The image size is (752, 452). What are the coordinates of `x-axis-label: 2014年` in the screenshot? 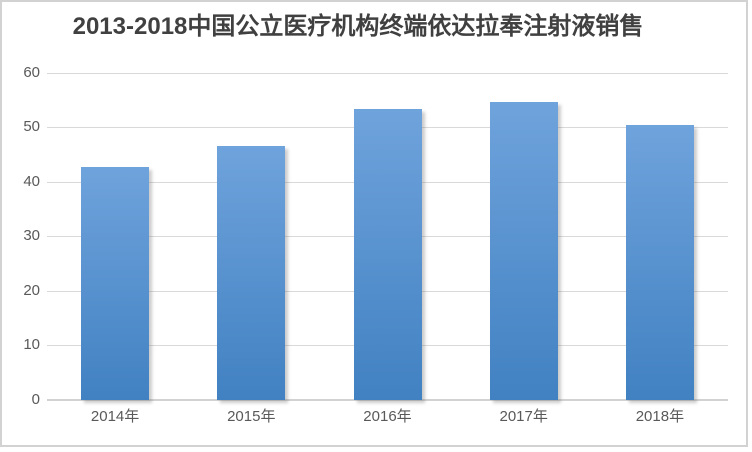 It's located at (115, 416).